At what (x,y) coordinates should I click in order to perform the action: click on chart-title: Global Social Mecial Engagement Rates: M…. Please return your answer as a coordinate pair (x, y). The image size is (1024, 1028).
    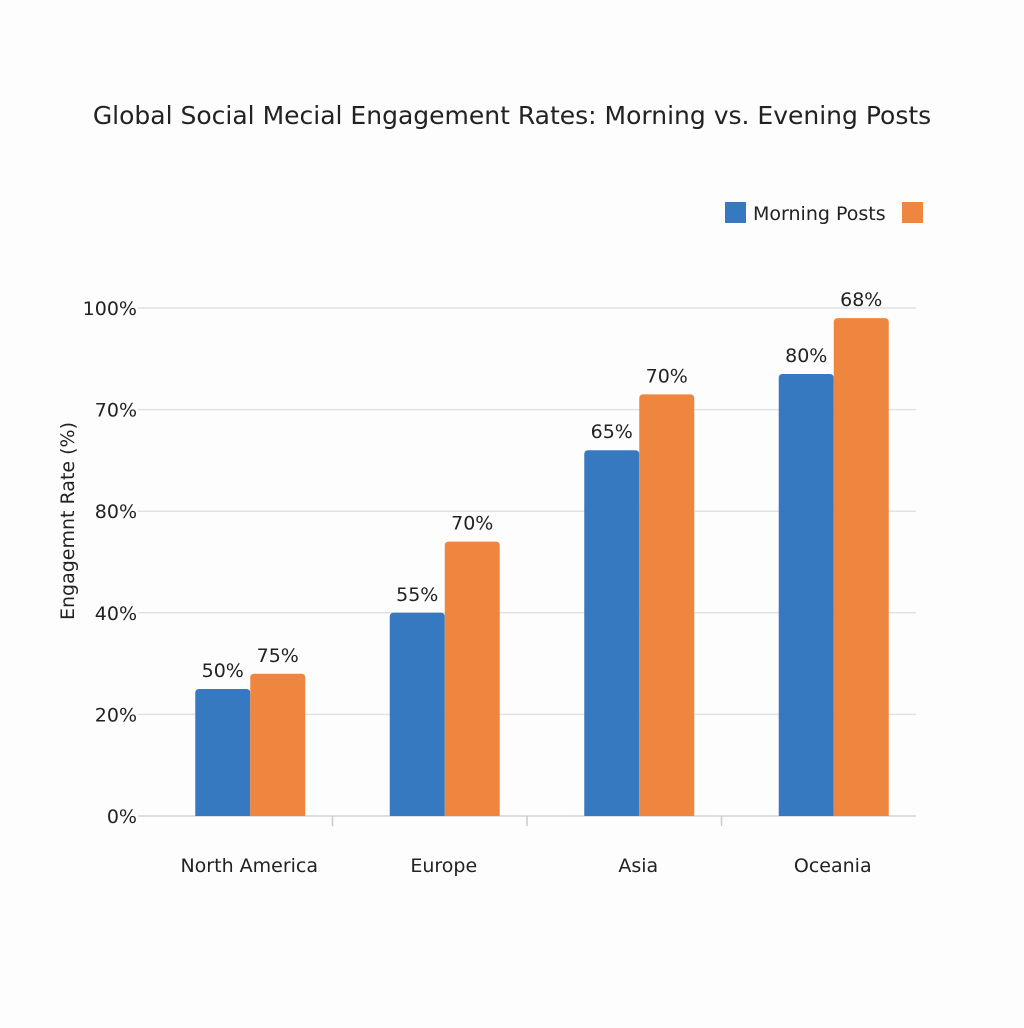
    Looking at the image, I should click on (512, 115).